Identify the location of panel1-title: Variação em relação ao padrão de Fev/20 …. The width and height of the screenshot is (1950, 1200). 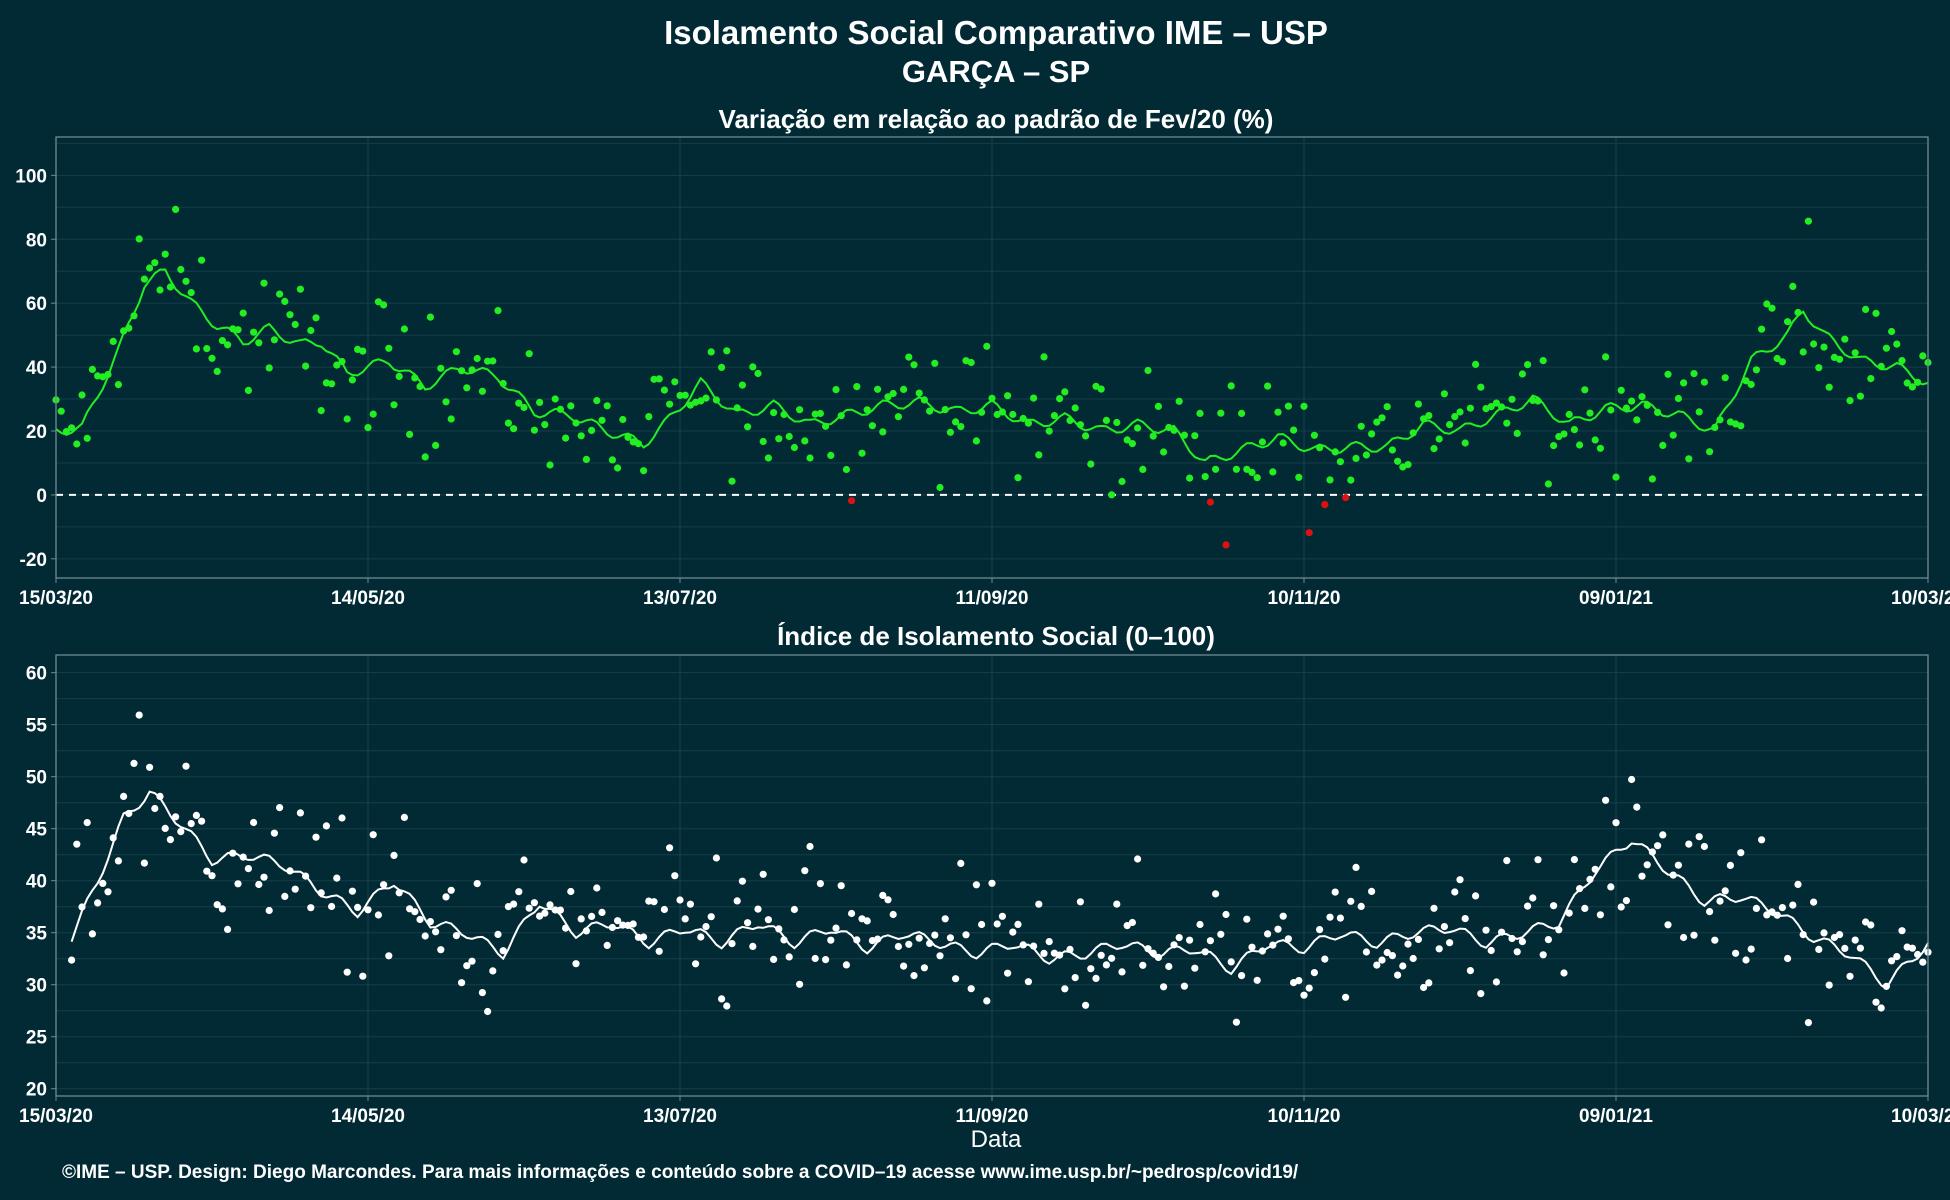
(996, 119).